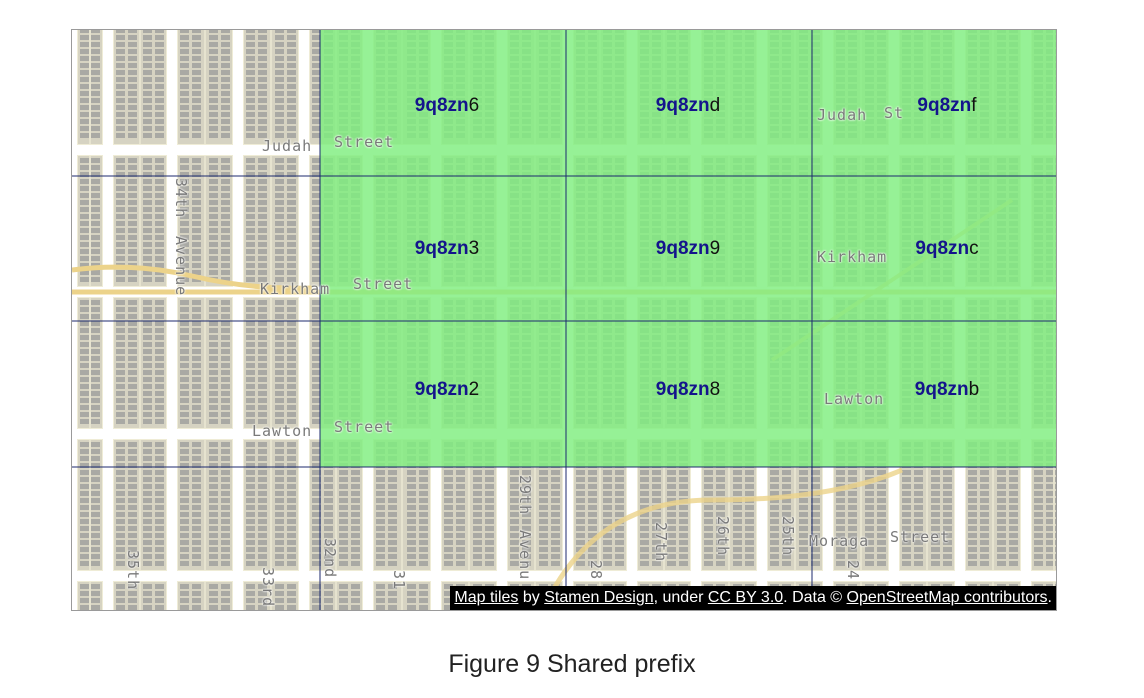 This screenshot has height=698, width=1144. Describe the element at coordinates (599, 597) in the screenshot. I see `attribution-link-stamen: Stamen Design` at that location.